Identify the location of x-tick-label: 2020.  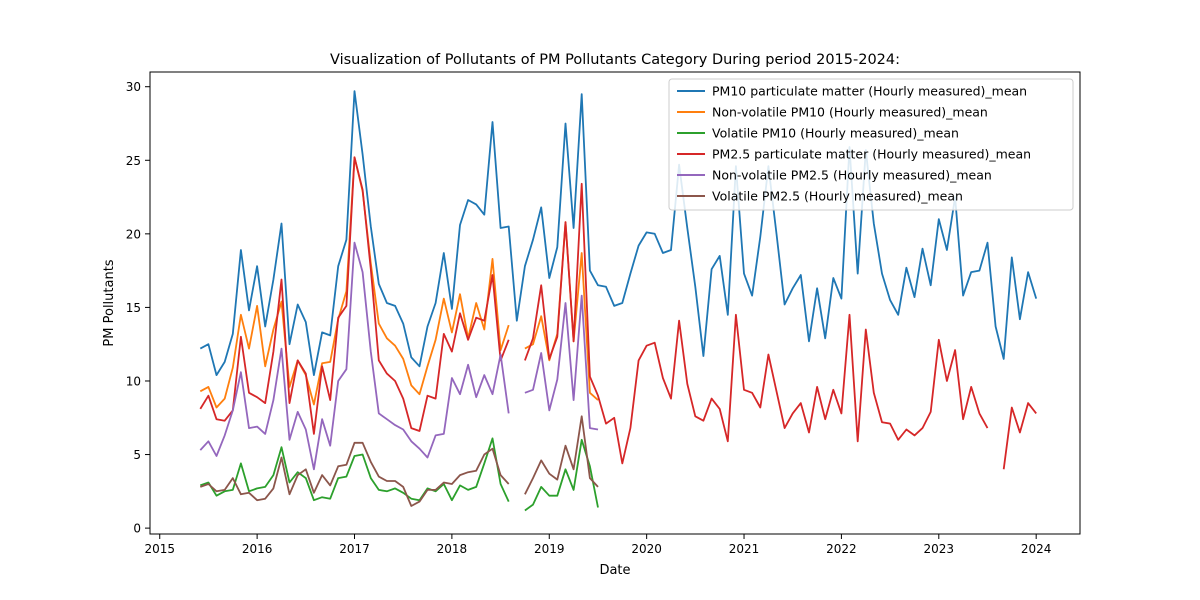
(646, 549).